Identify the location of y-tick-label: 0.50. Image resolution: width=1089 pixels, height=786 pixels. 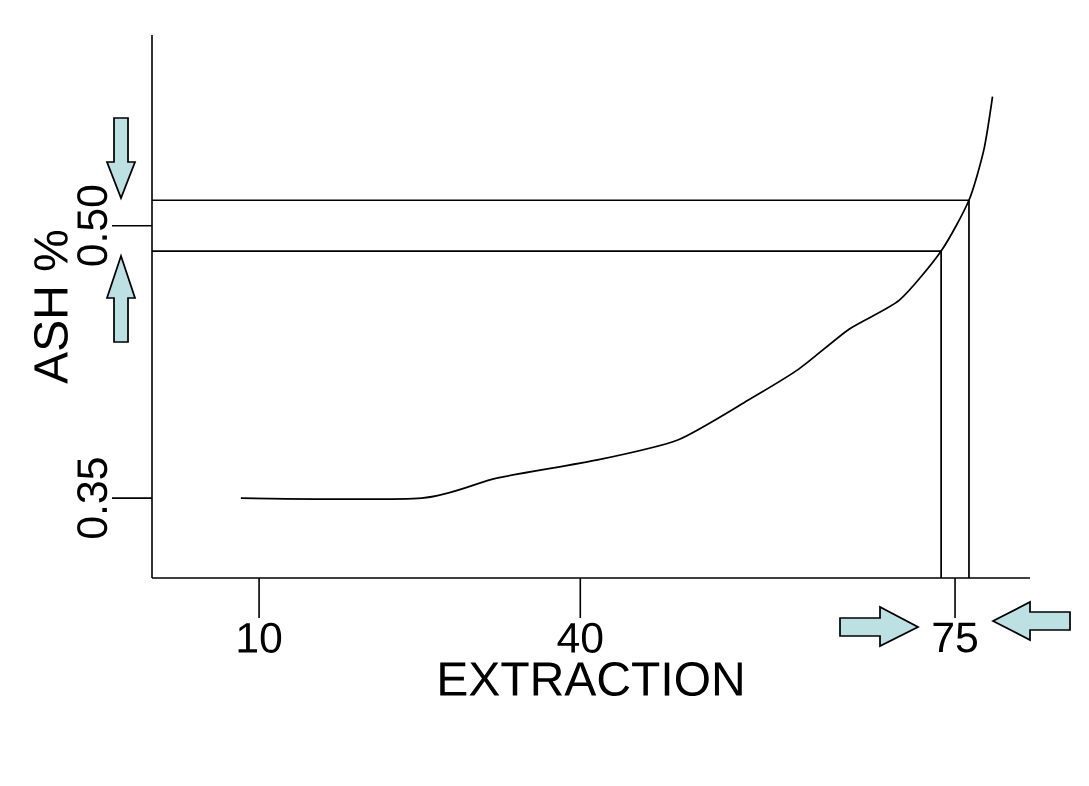
(92, 225).